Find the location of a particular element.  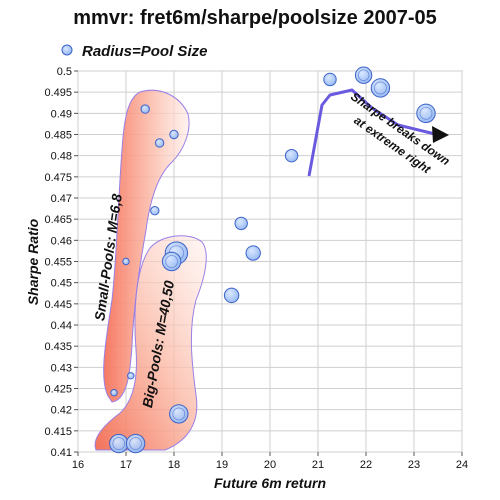

small-pools-region is located at coordinates (146, 246).